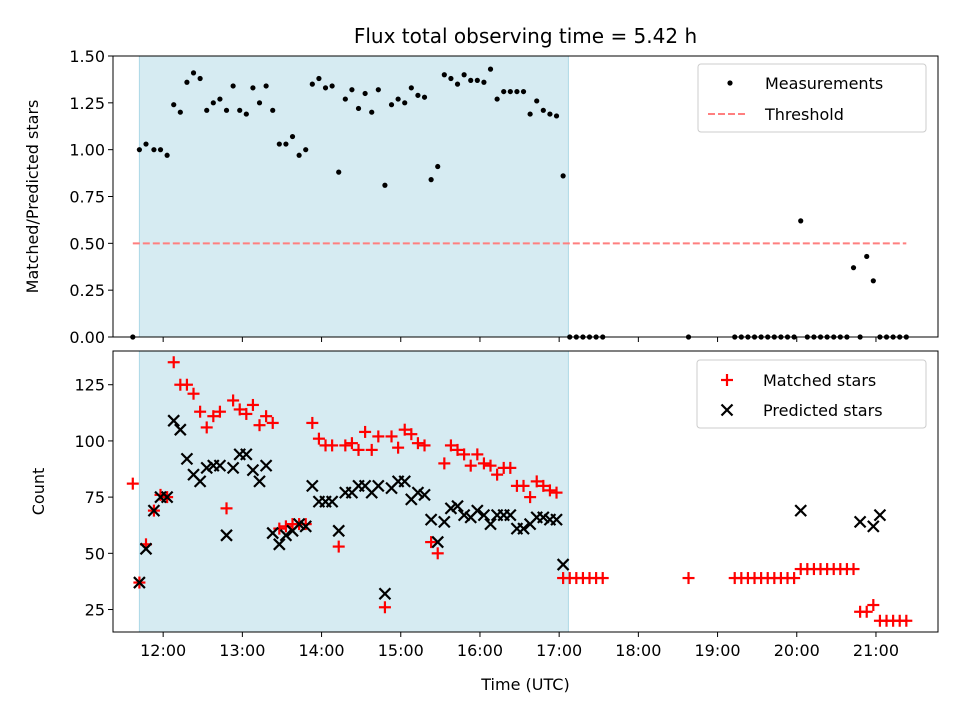 This screenshot has width=960, height=720. I want to click on bottom-legend: Matched stars Predicted stars, so click(811, 394).